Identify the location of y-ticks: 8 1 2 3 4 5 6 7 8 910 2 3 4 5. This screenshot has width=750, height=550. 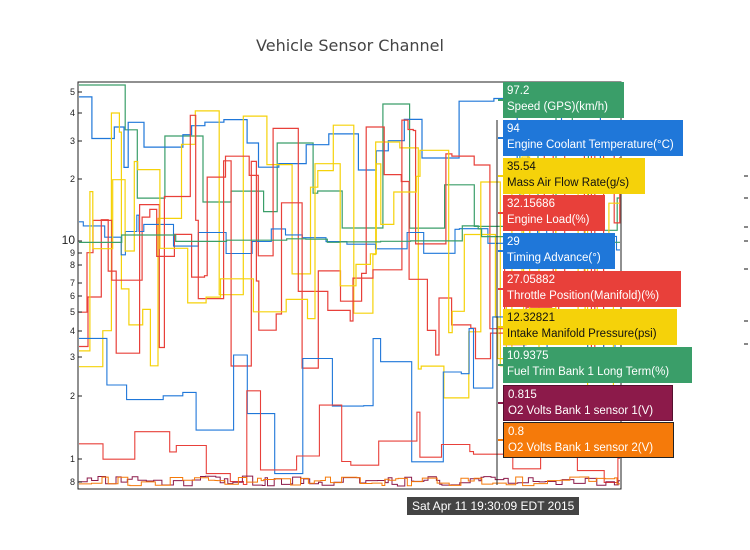
(72, 287).